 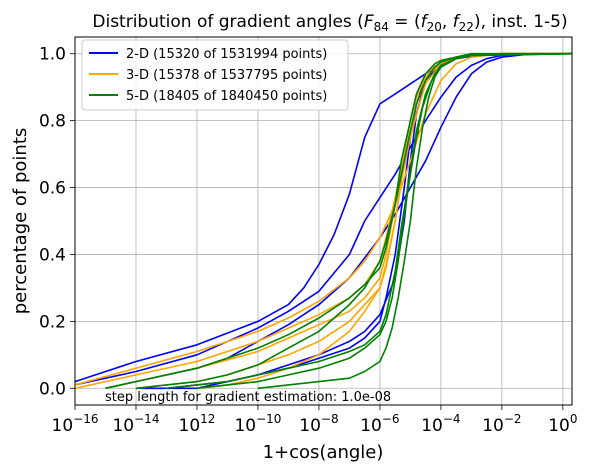 What do you see at coordinates (226, 54) in the screenshot?
I see `legend-label: 2-D (15320 of 1531994 points)` at bounding box center [226, 54].